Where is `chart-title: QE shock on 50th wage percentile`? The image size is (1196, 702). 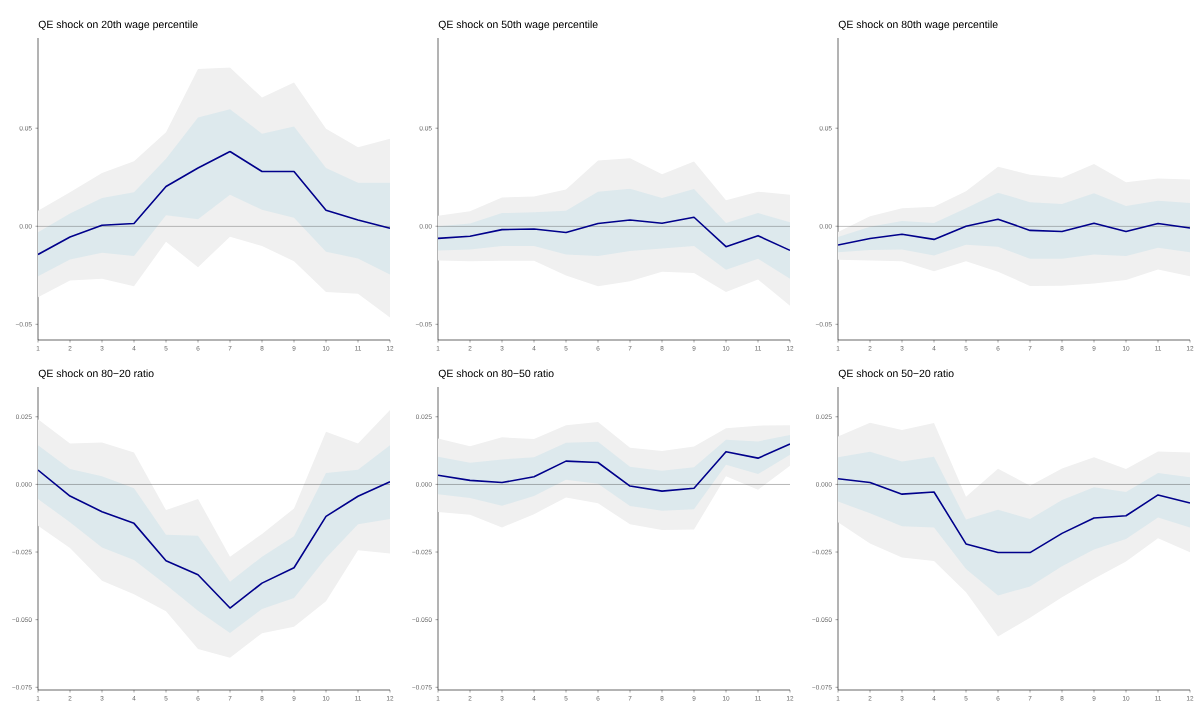 chart-title: QE shock on 50th wage percentile is located at coordinates (518, 25).